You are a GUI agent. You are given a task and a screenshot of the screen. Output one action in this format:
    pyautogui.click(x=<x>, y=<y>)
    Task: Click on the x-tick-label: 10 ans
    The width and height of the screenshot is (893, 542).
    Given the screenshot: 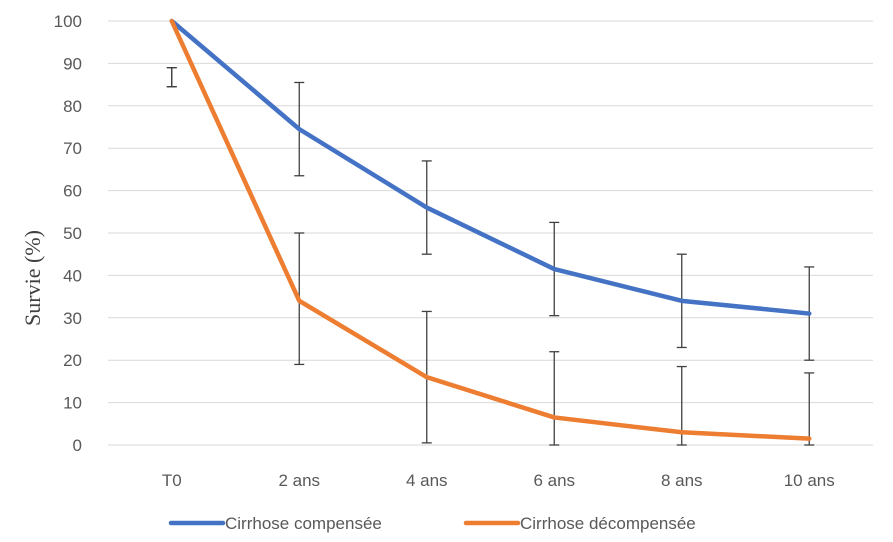 What is the action you would take?
    pyautogui.click(x=809, y=480)
    